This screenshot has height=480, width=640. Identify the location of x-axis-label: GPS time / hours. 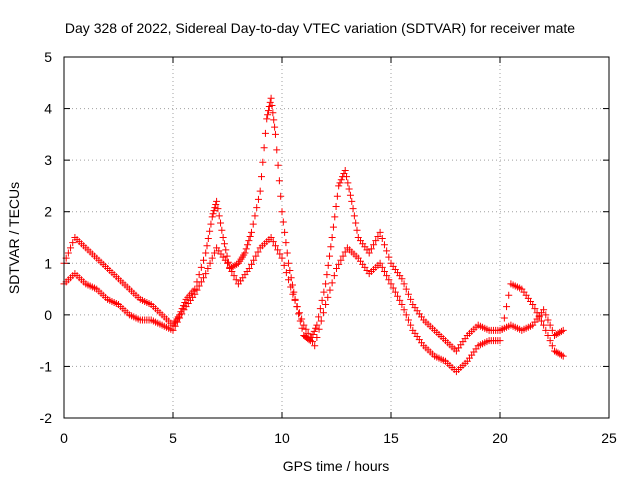
(336, 466).